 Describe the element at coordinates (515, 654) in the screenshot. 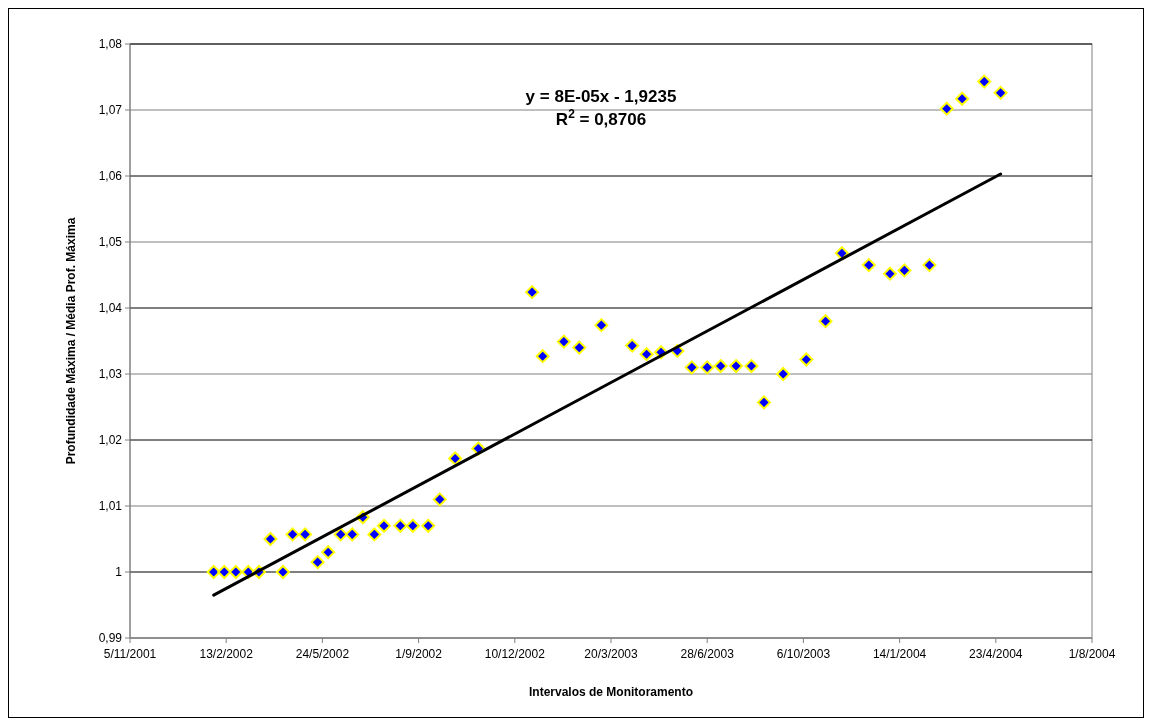

I see `x-tick-label: 10/12/2002` at that location.